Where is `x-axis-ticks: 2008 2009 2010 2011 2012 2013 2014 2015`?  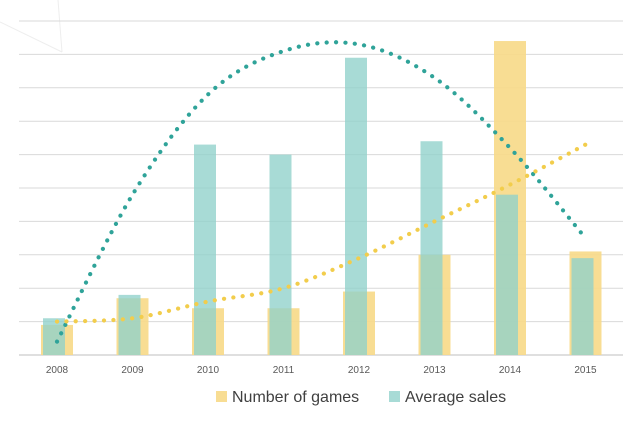 x-axis-ticks: 2008 2009 2010 2011 2012 2013 2014 2015 is located at coordinates (321, 370).